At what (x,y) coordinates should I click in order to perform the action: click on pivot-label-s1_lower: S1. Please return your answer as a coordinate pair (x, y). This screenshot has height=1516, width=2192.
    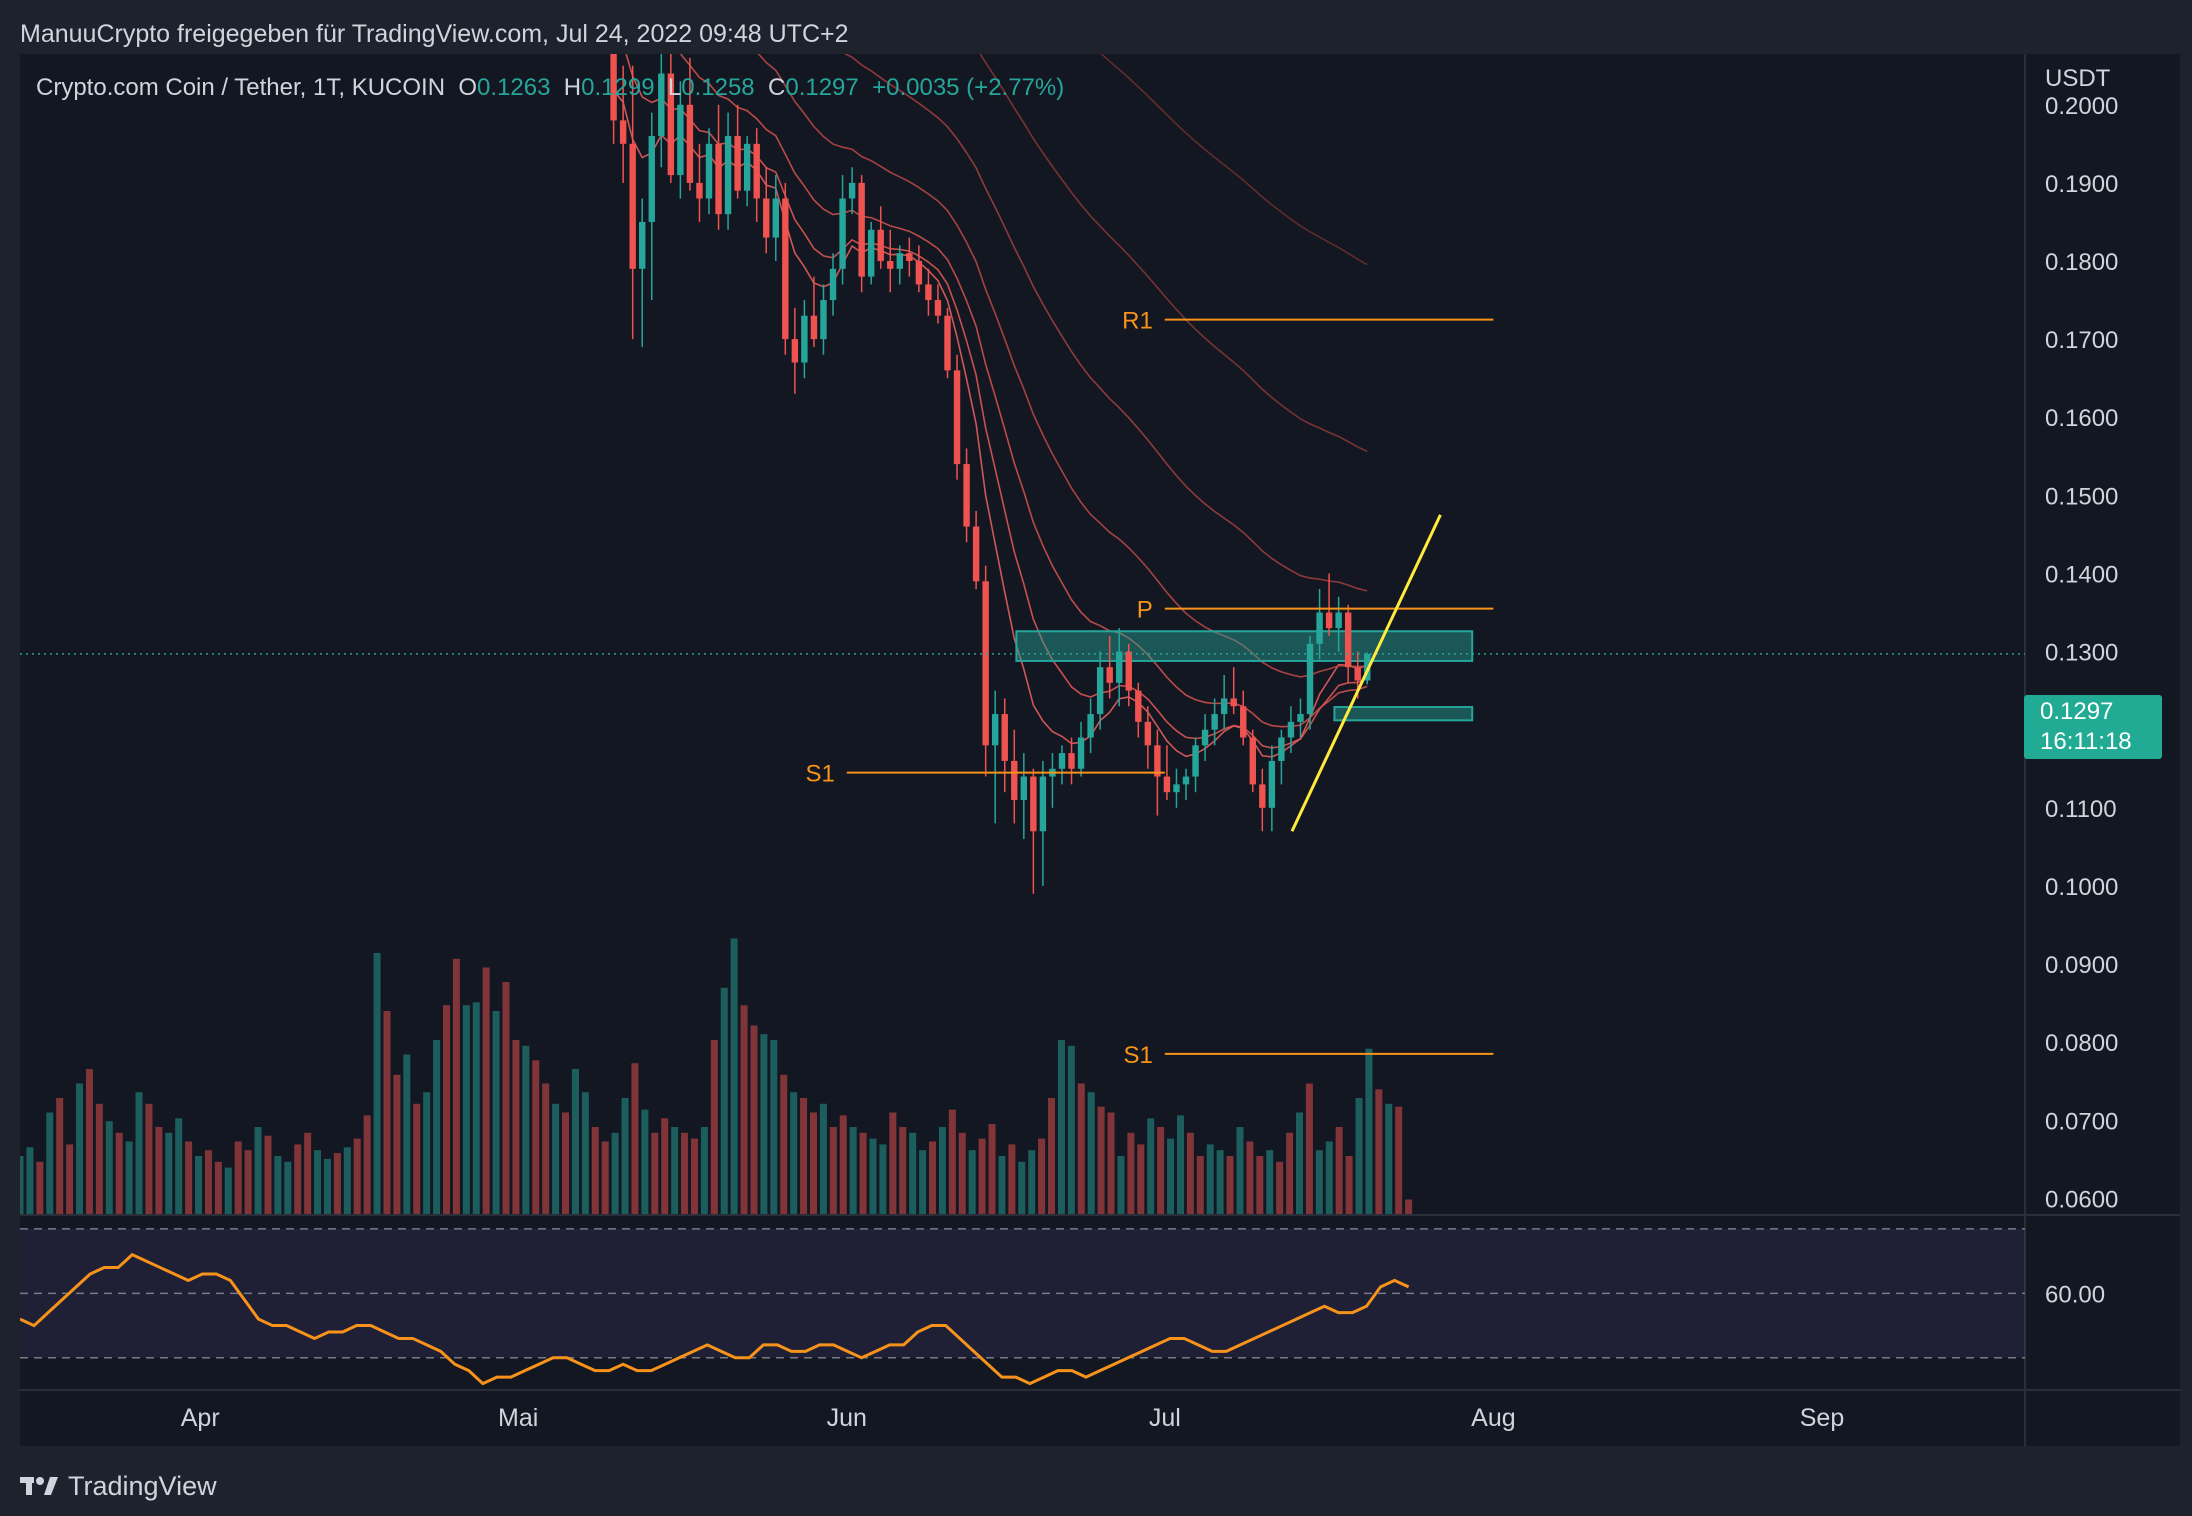
    Looking at the image, I should click on (1137, 1055).